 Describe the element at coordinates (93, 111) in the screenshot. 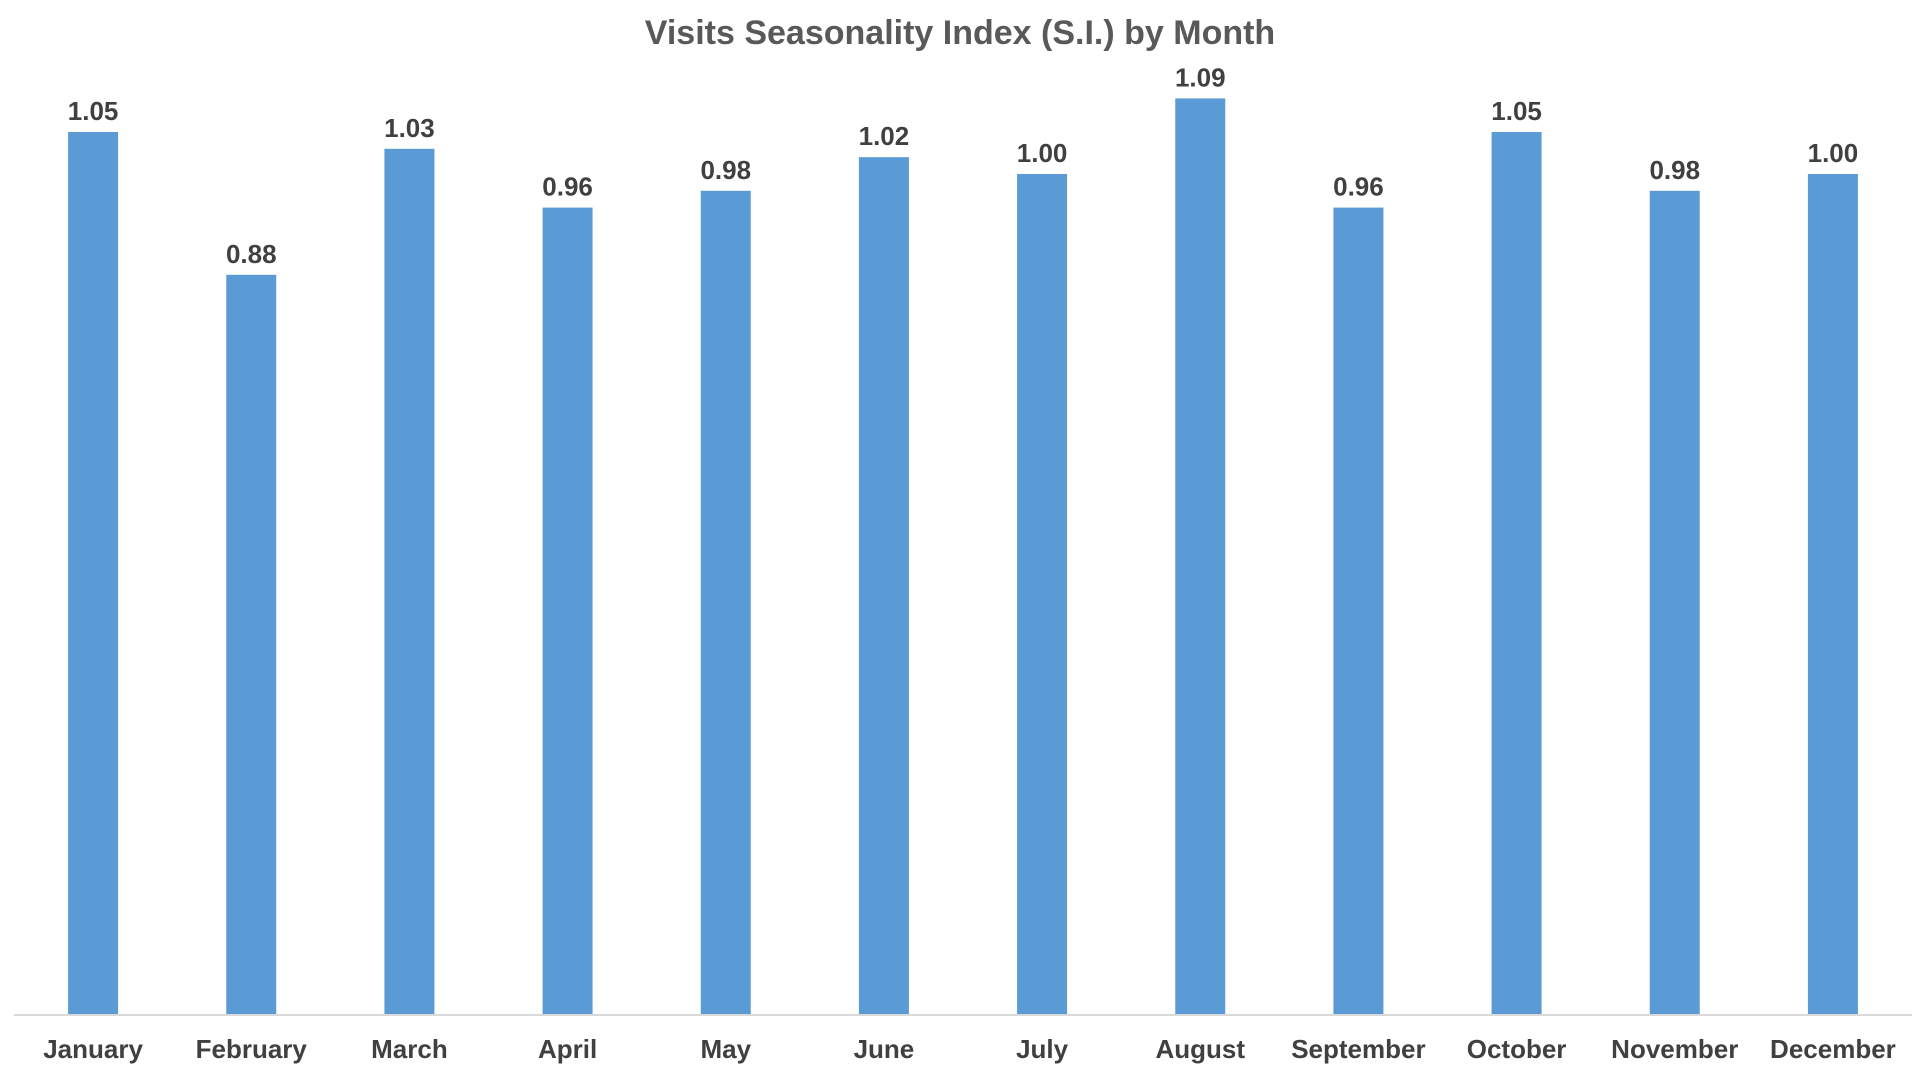

I see `data-label-january: 1.05` at that location.